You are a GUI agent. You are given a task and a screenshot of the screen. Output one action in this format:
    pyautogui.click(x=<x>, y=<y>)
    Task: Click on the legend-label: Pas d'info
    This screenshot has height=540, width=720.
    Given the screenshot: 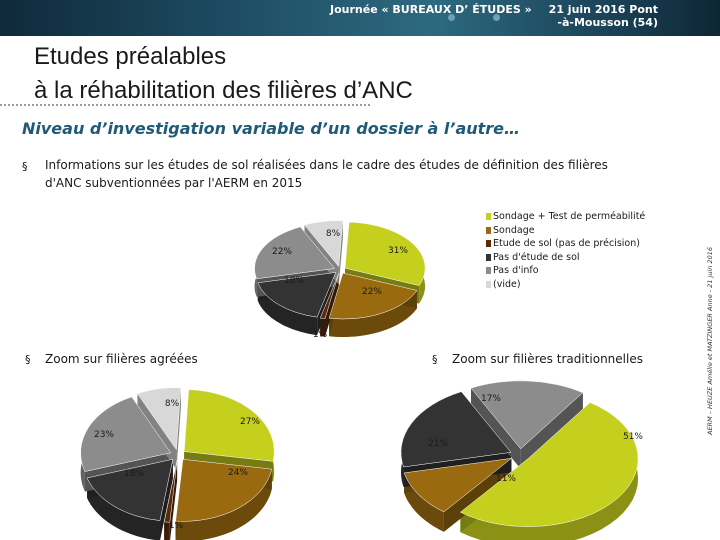 What is the action you would take?
    pyautogui.click(x=516, y=270)
    